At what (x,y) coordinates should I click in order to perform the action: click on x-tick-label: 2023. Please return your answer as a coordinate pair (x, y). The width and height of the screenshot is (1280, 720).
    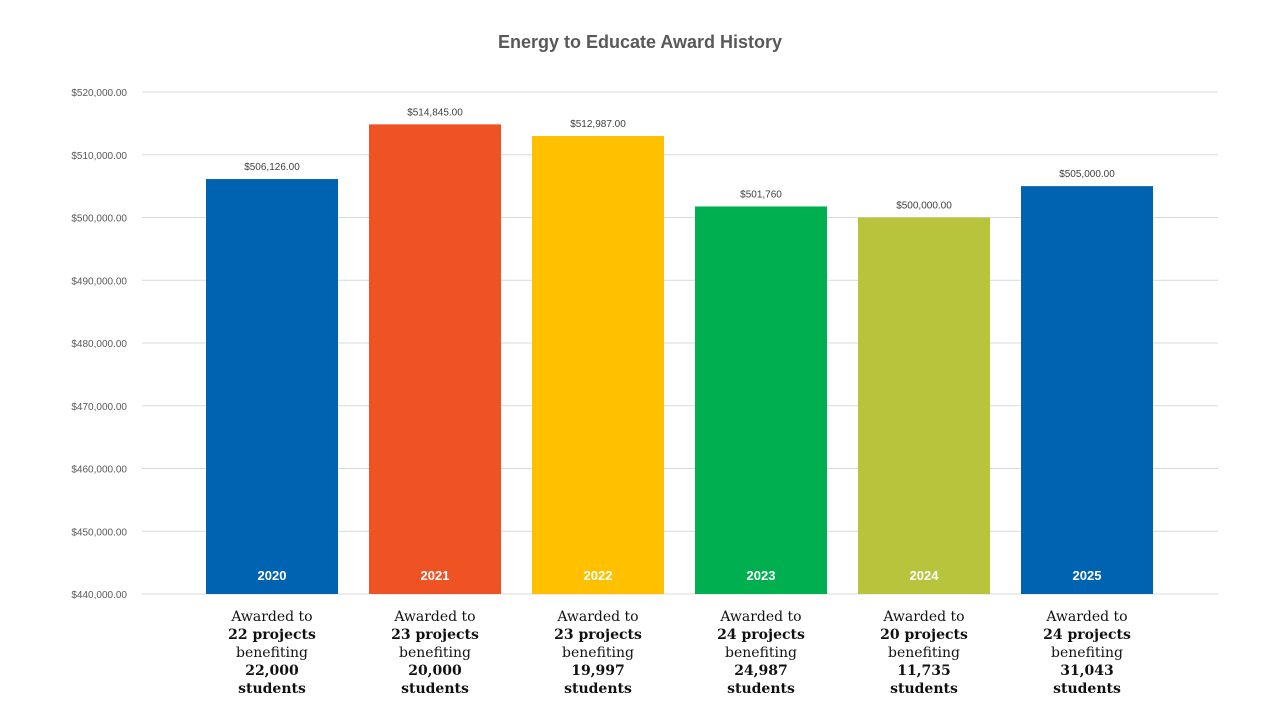
    Looking at the image, I should click on (761, 575).